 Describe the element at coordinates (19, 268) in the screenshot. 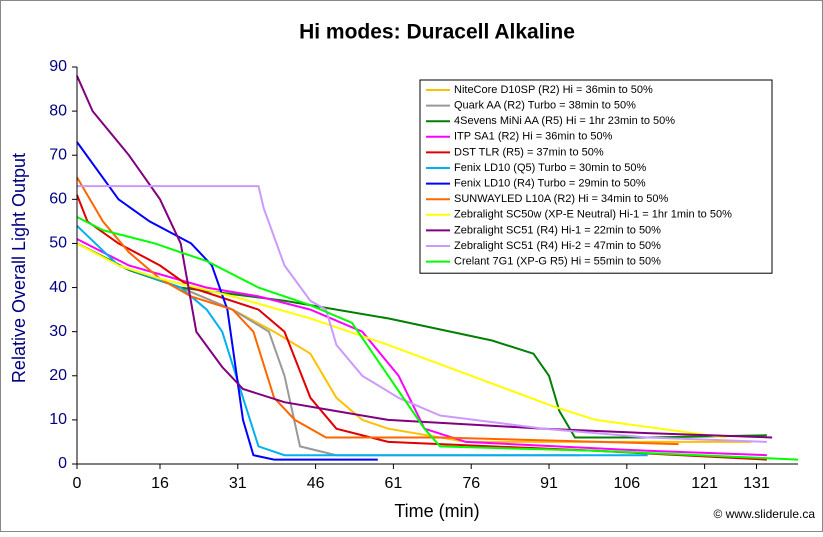

I see `y-axis-label: Relative Overall Light Output` at that location.